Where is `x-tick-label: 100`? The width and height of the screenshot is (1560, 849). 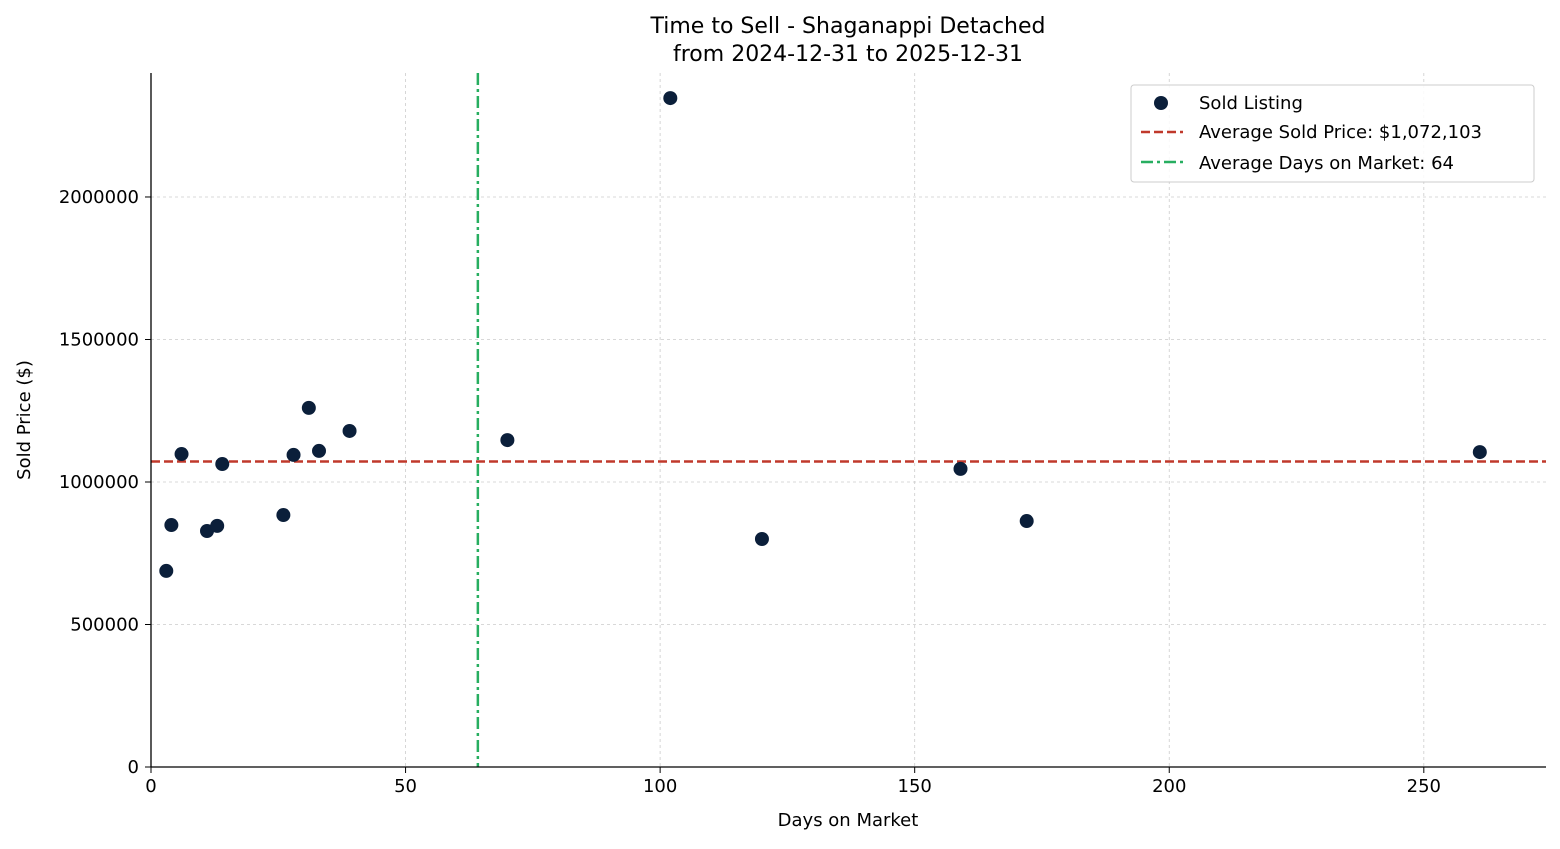
x-tick-label: 100 is located at coordinates (660, 786).